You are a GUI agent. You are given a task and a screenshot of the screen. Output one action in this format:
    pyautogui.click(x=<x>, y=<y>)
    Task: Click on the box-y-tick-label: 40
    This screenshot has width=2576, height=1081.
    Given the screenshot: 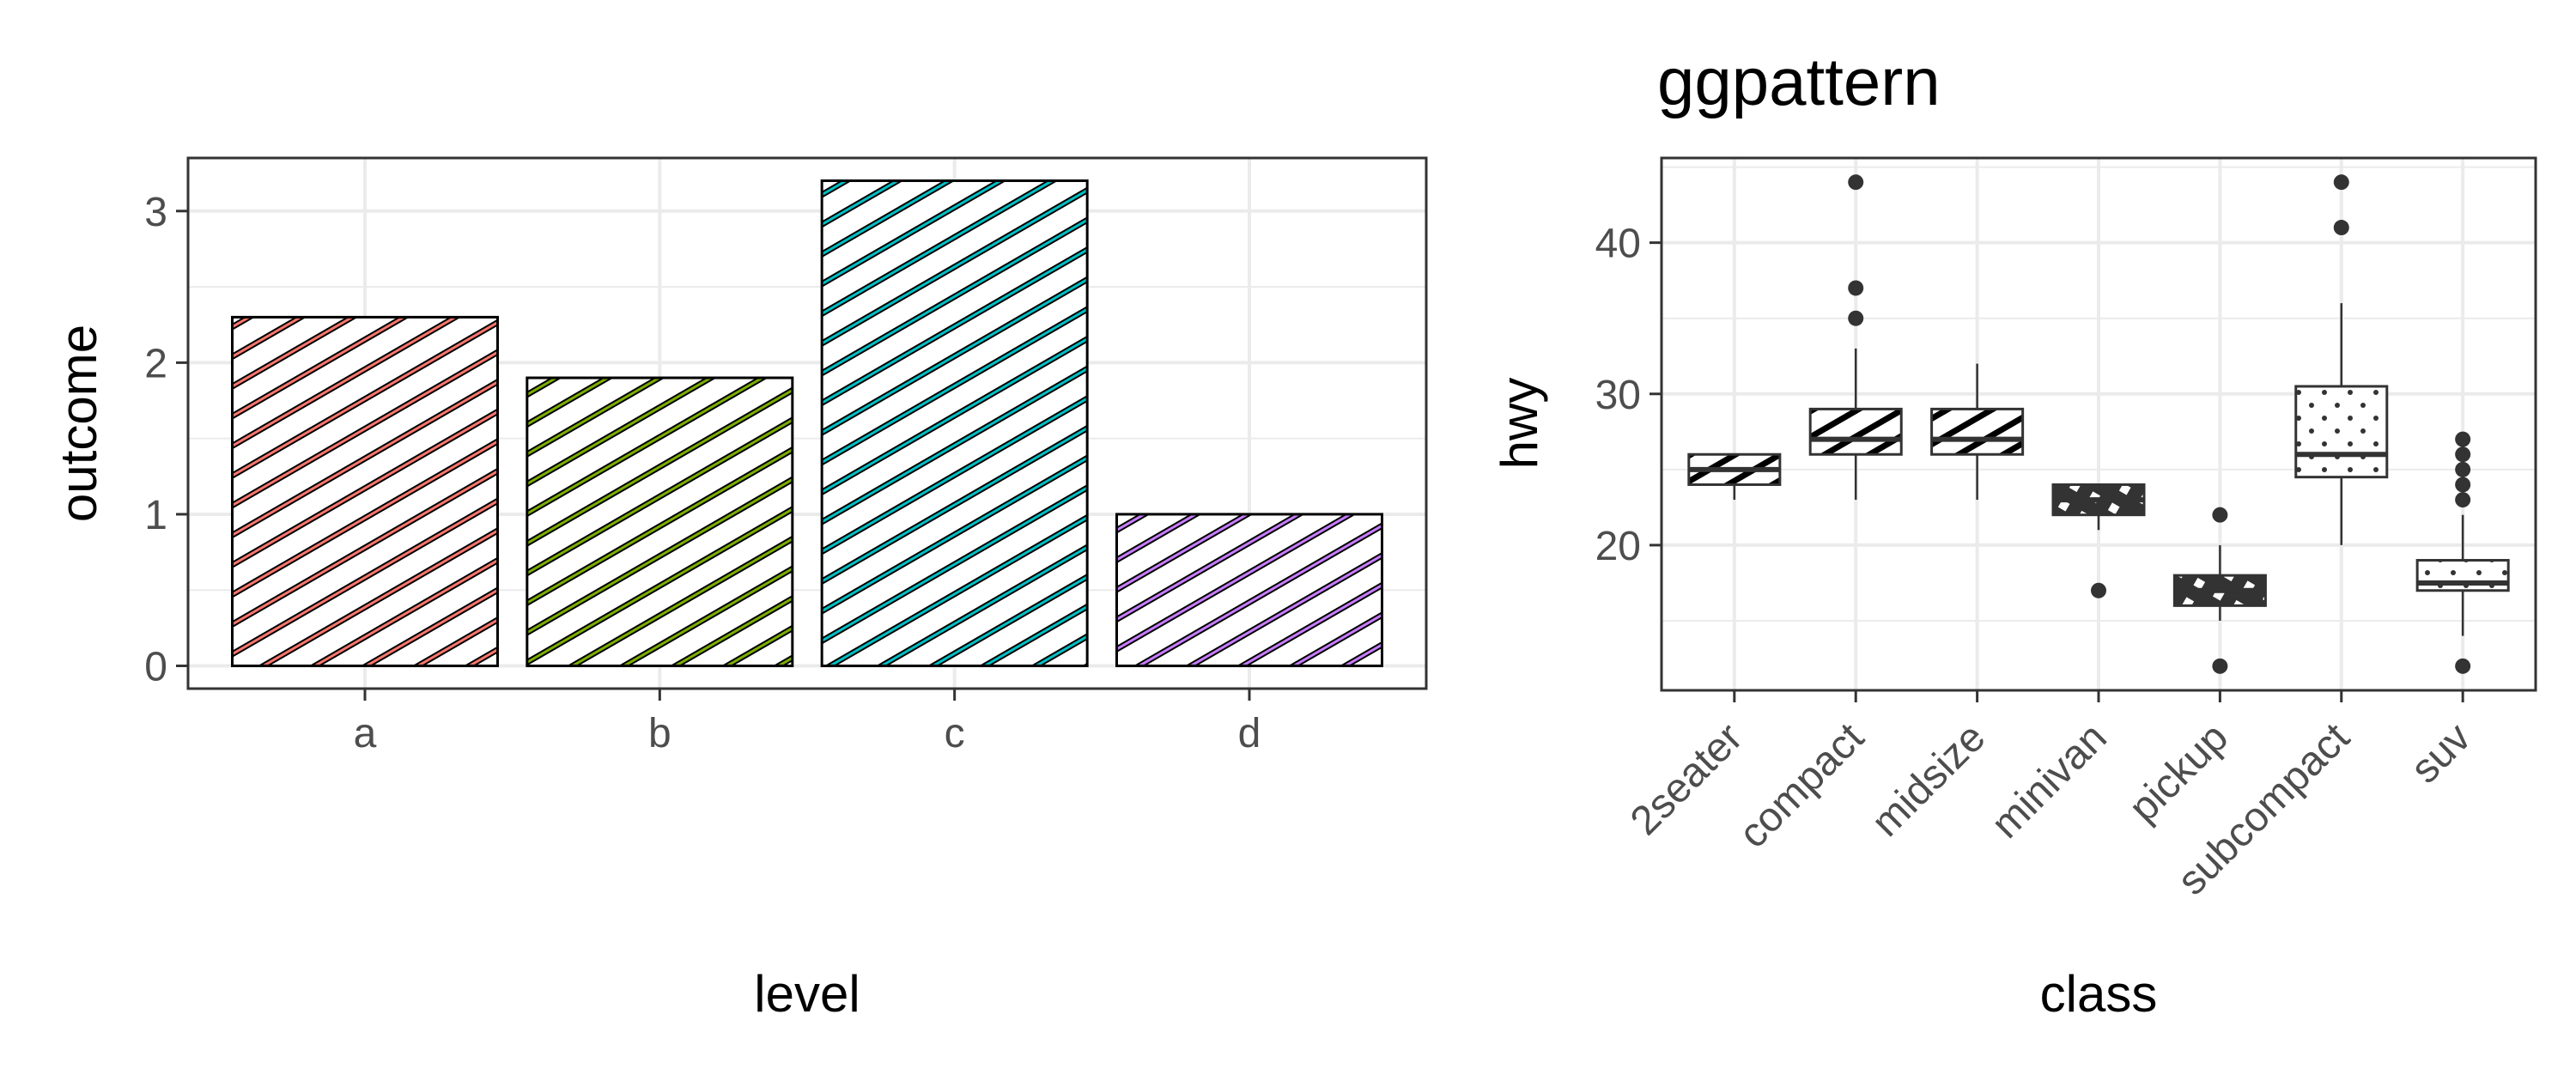 What is the action you would take?
    pyautogui.click(x=1618, y=244)
    